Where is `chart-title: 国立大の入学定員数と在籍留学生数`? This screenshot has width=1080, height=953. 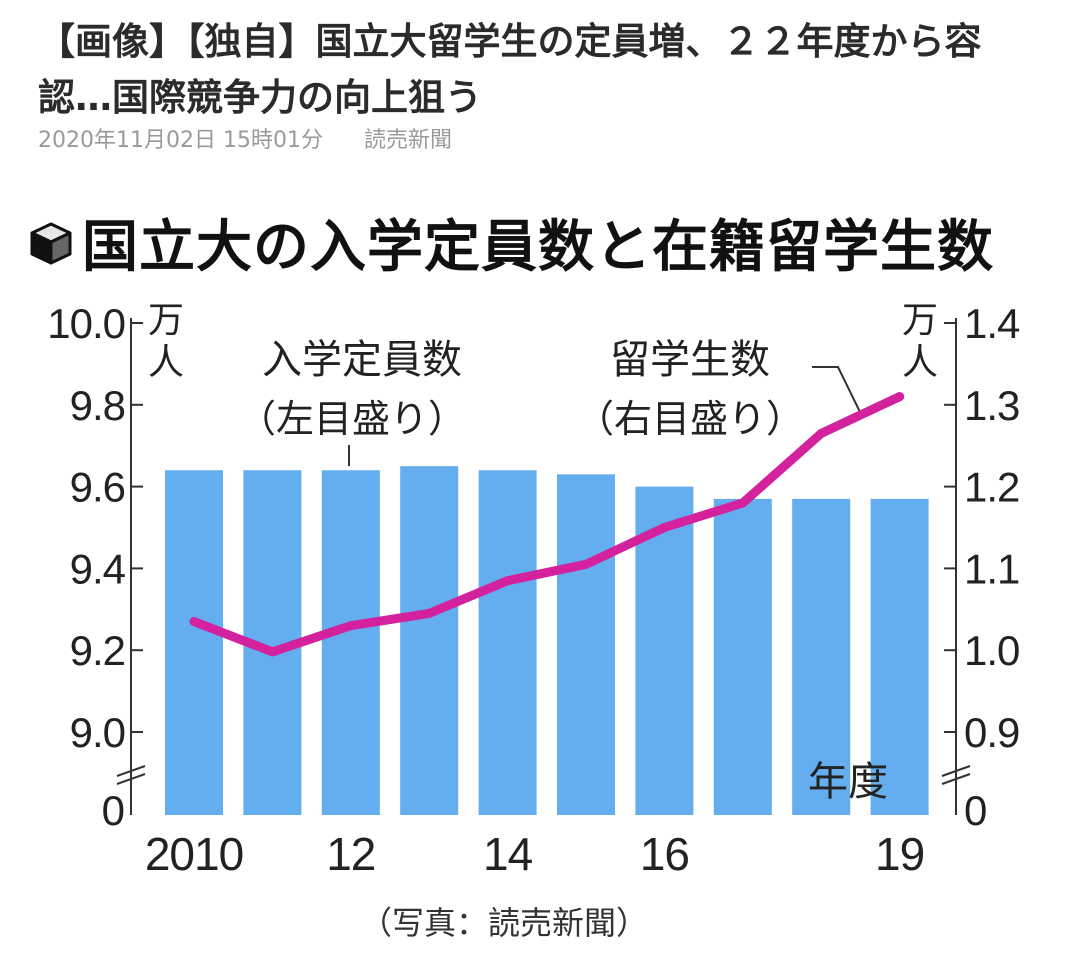 chart-title: 国立大の入学定員数と在籍留学生数 is located at coordinates (511, 242).